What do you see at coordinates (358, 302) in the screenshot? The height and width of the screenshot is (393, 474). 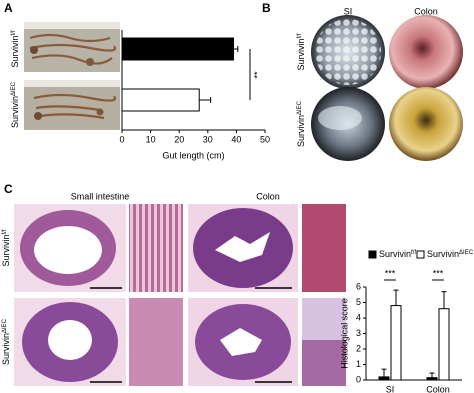 I see `y-tick-label: 5` at bounding box center [358, 302].